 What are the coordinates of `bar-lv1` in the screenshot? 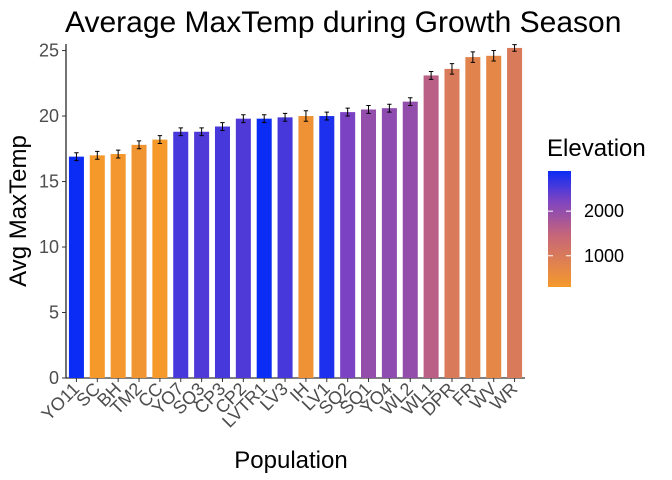 It's located at (327, 247).